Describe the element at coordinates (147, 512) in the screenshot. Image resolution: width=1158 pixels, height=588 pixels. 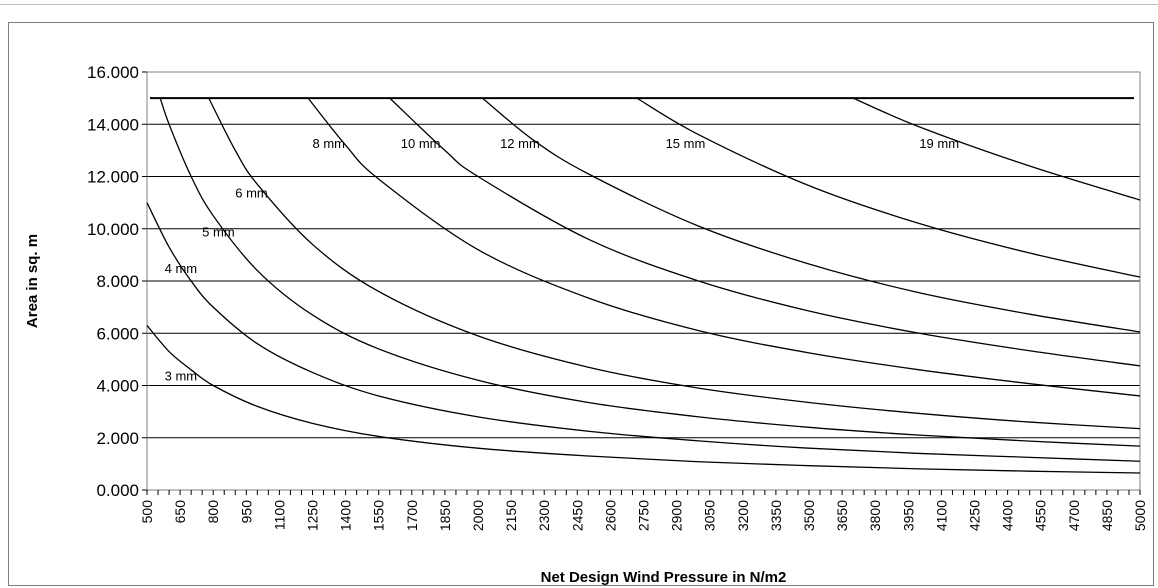
I see `x-tick-label: 500` at that location.